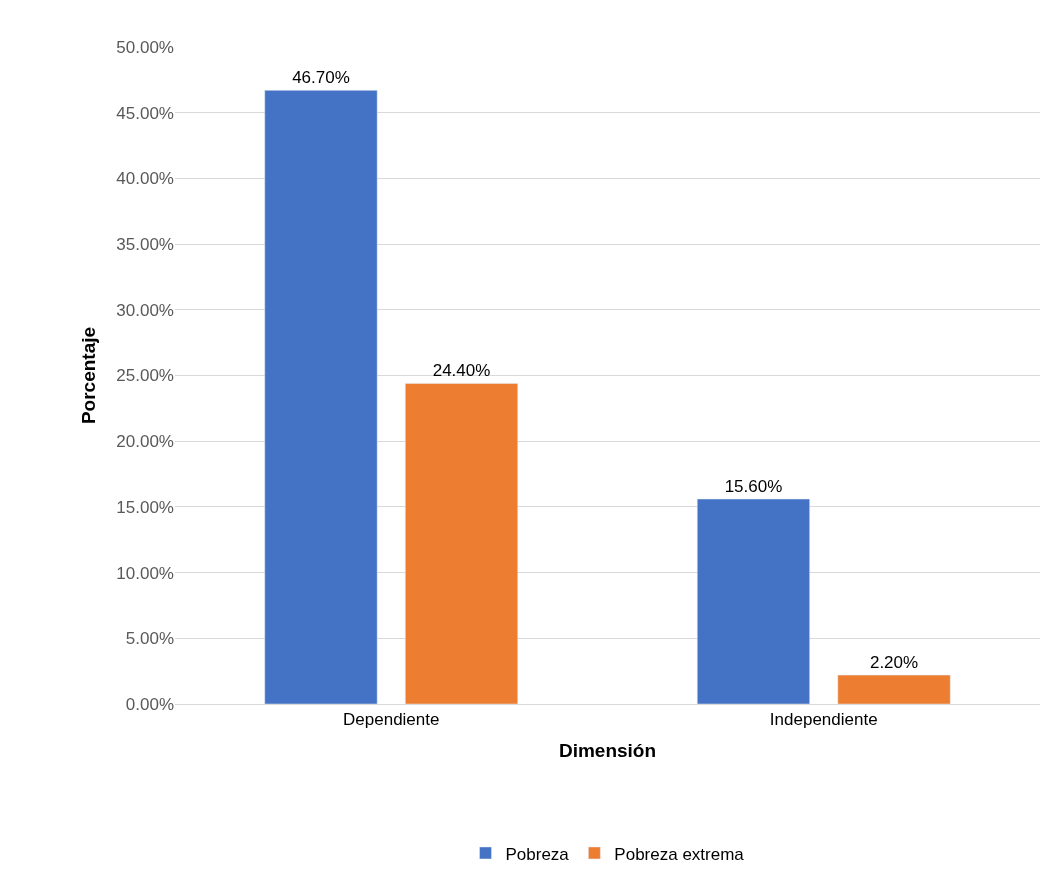  What do you see at coordinates (145, 507) in the screenshot?
I see `y-tick-label: 15.00%` at bounding box center [145, 507].